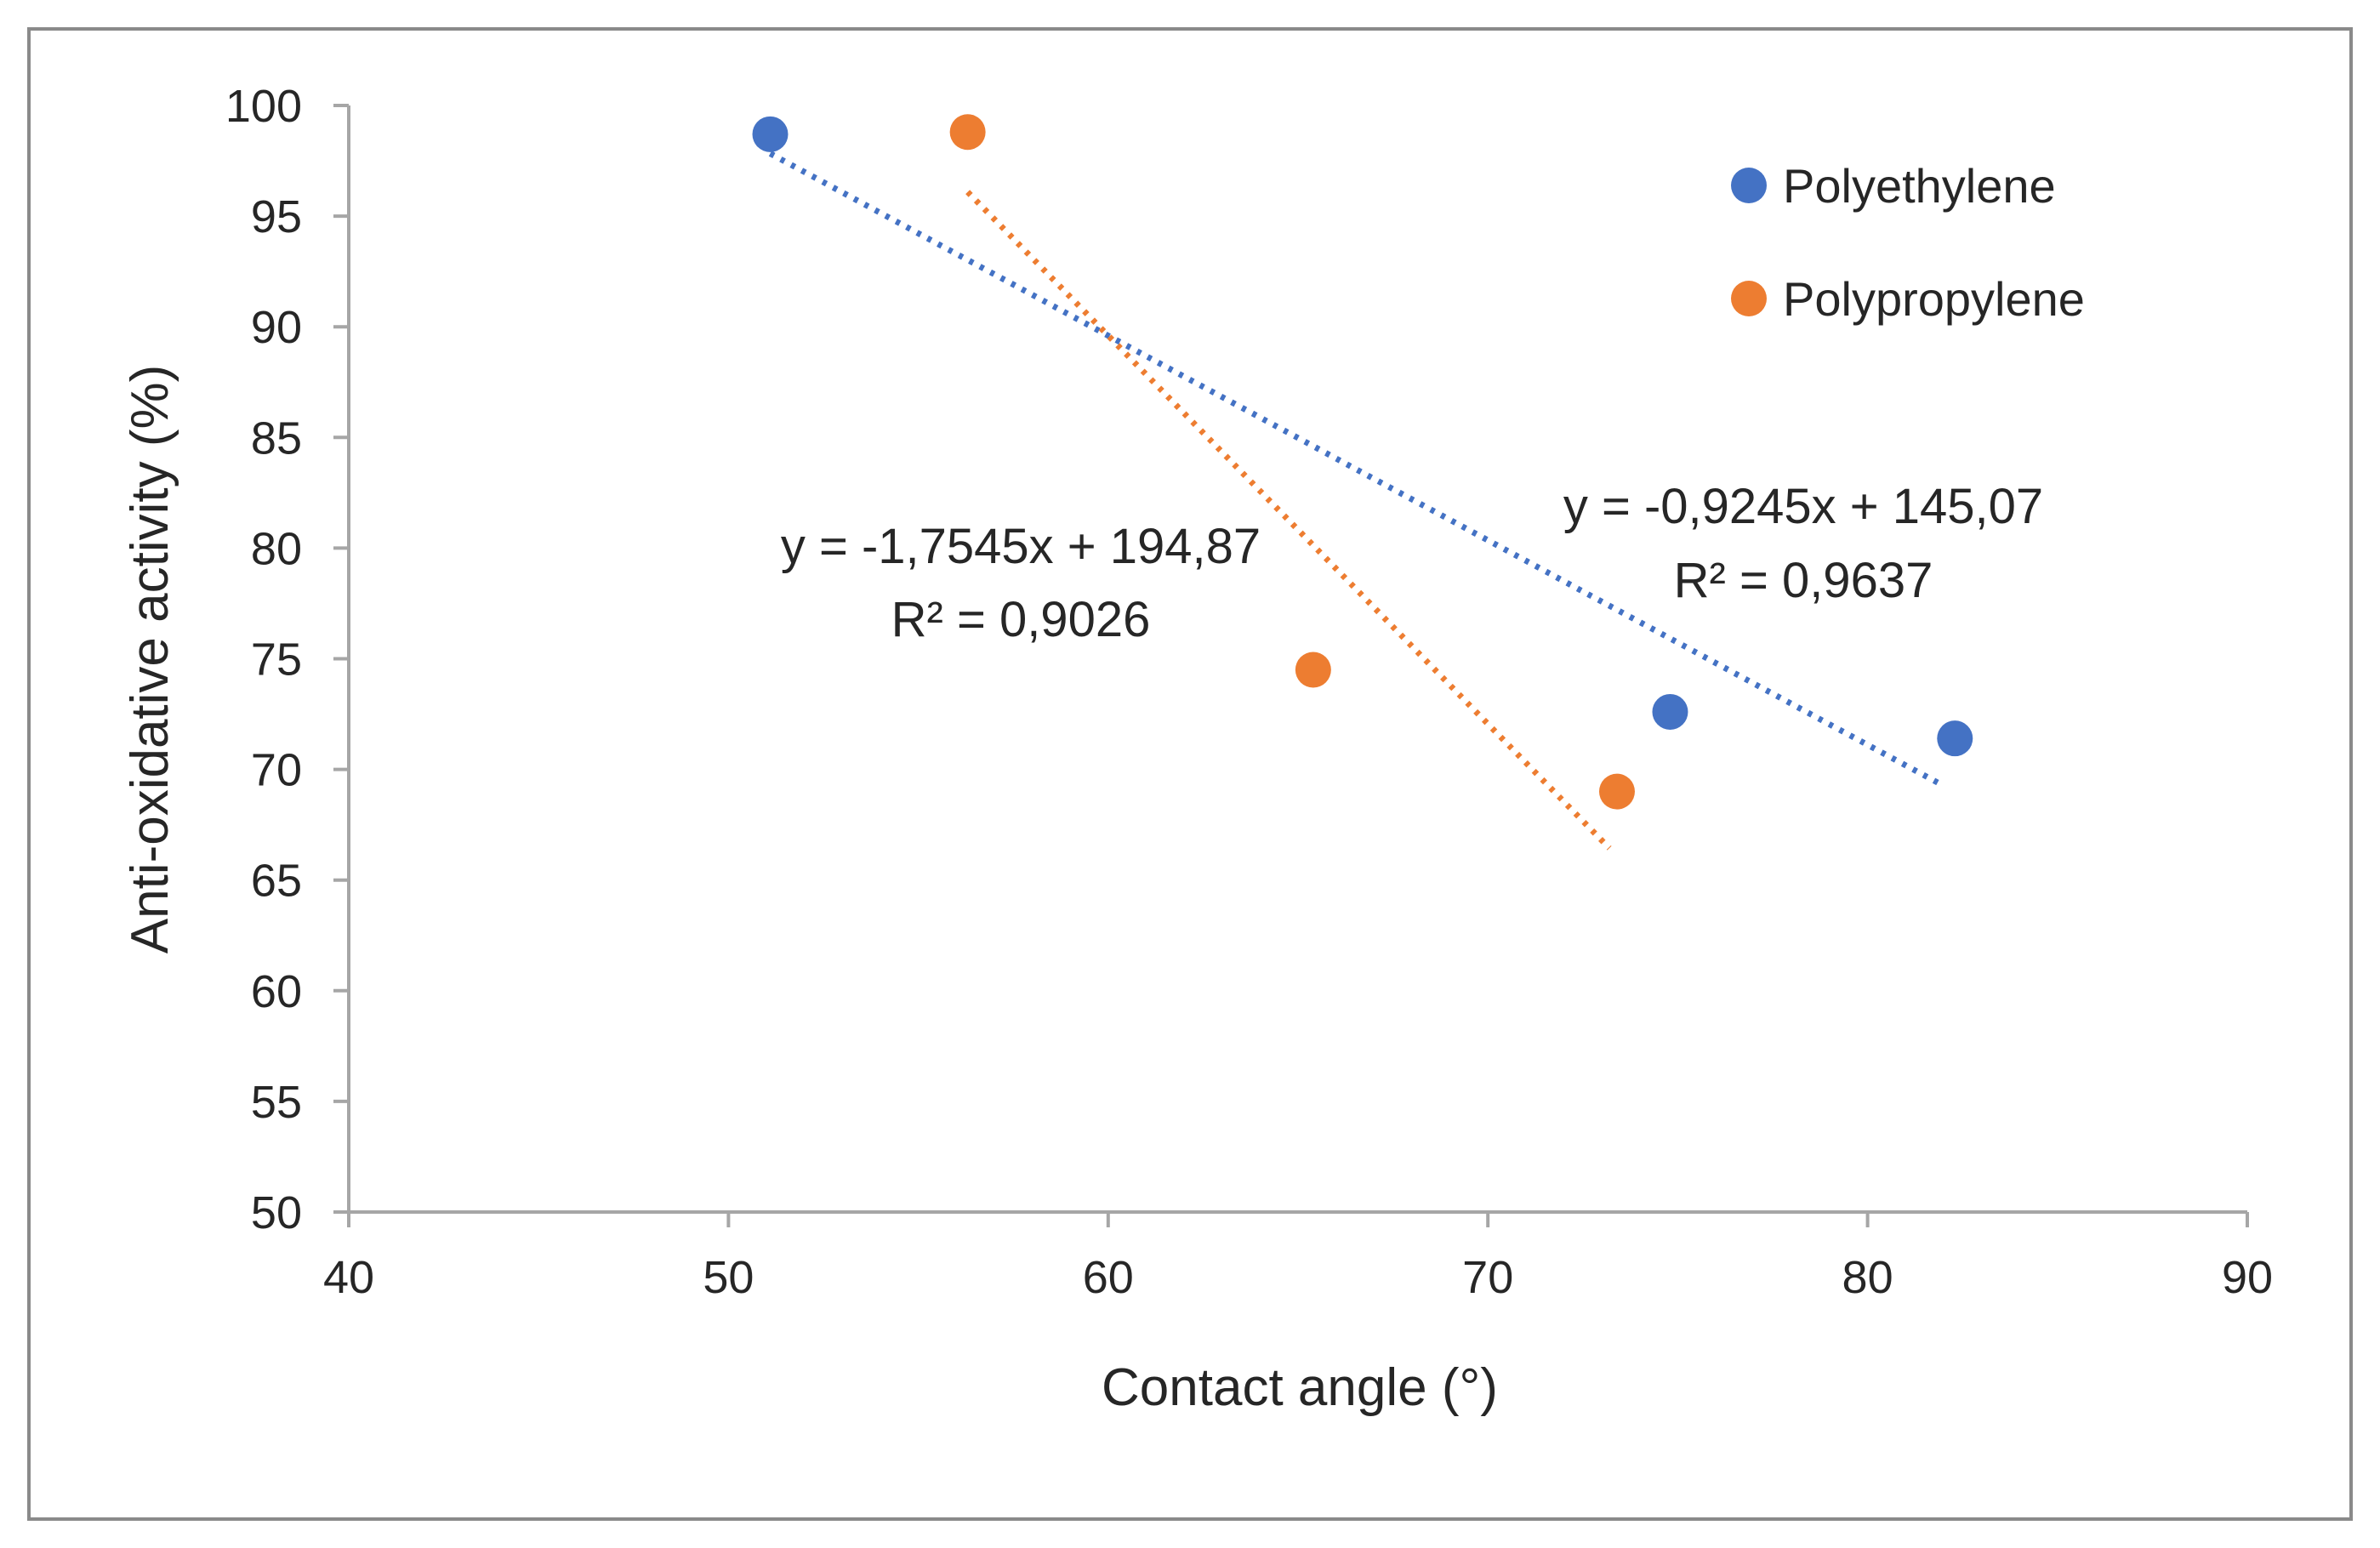 This screenshot has height=1548, width=2380. I want to click on y-tick-label: 70, so click(276, 770).